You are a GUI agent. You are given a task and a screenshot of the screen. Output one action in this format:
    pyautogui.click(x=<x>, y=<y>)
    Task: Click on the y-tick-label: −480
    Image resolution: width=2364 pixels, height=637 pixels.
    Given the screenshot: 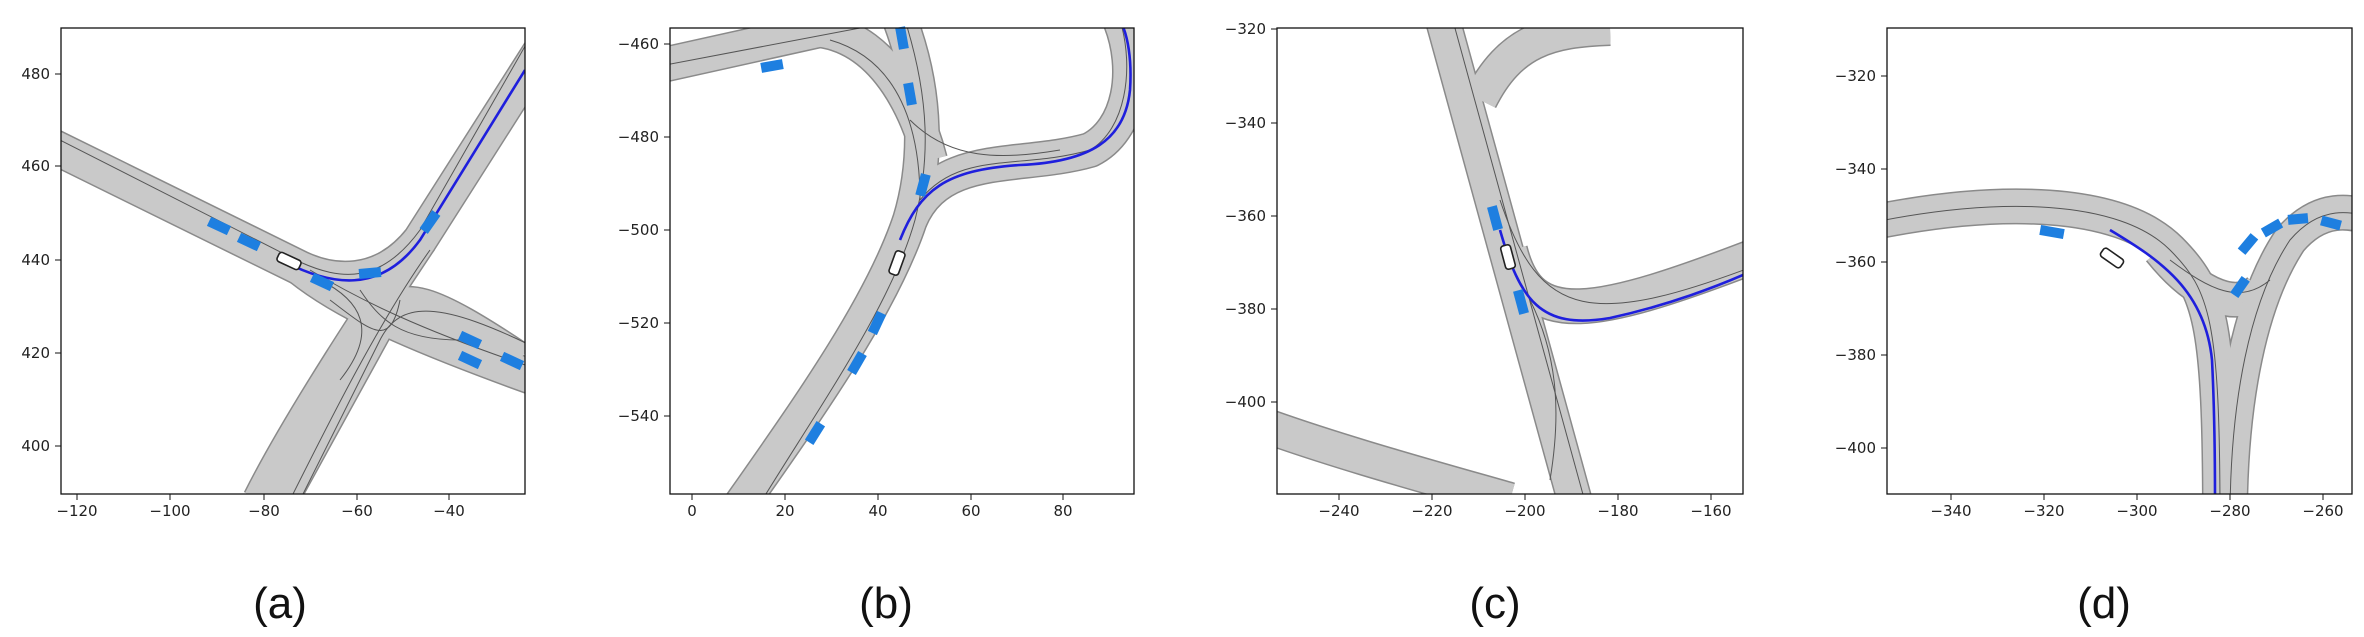 What is the action you would take?
    pyautogui.click(x=638, y=137)
    